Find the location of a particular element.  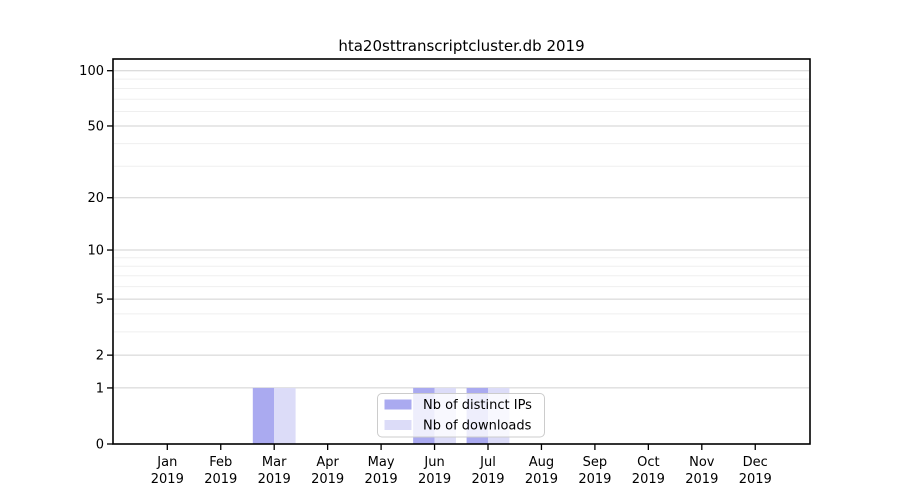

x-tick-label-month: Aug is located at coordinates (541, 462).